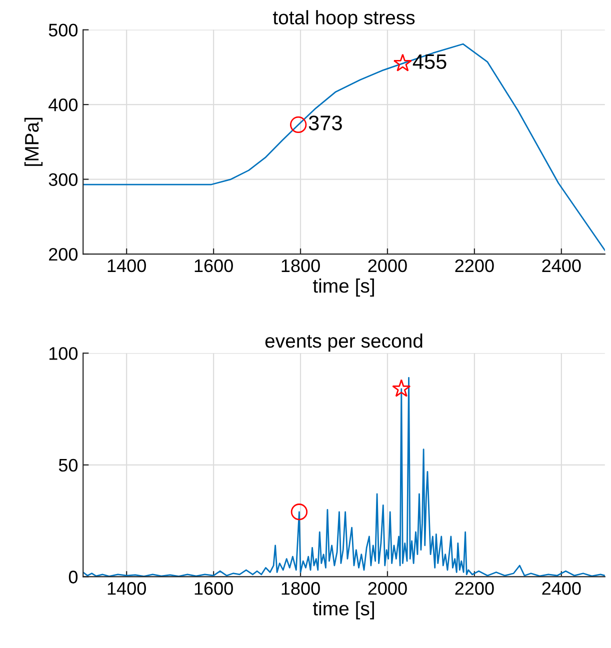  What do you see at coordinates (33, 142) in the screenshot?
I see `y-axis-title: [MPa]` at bounding box center [33, 142].